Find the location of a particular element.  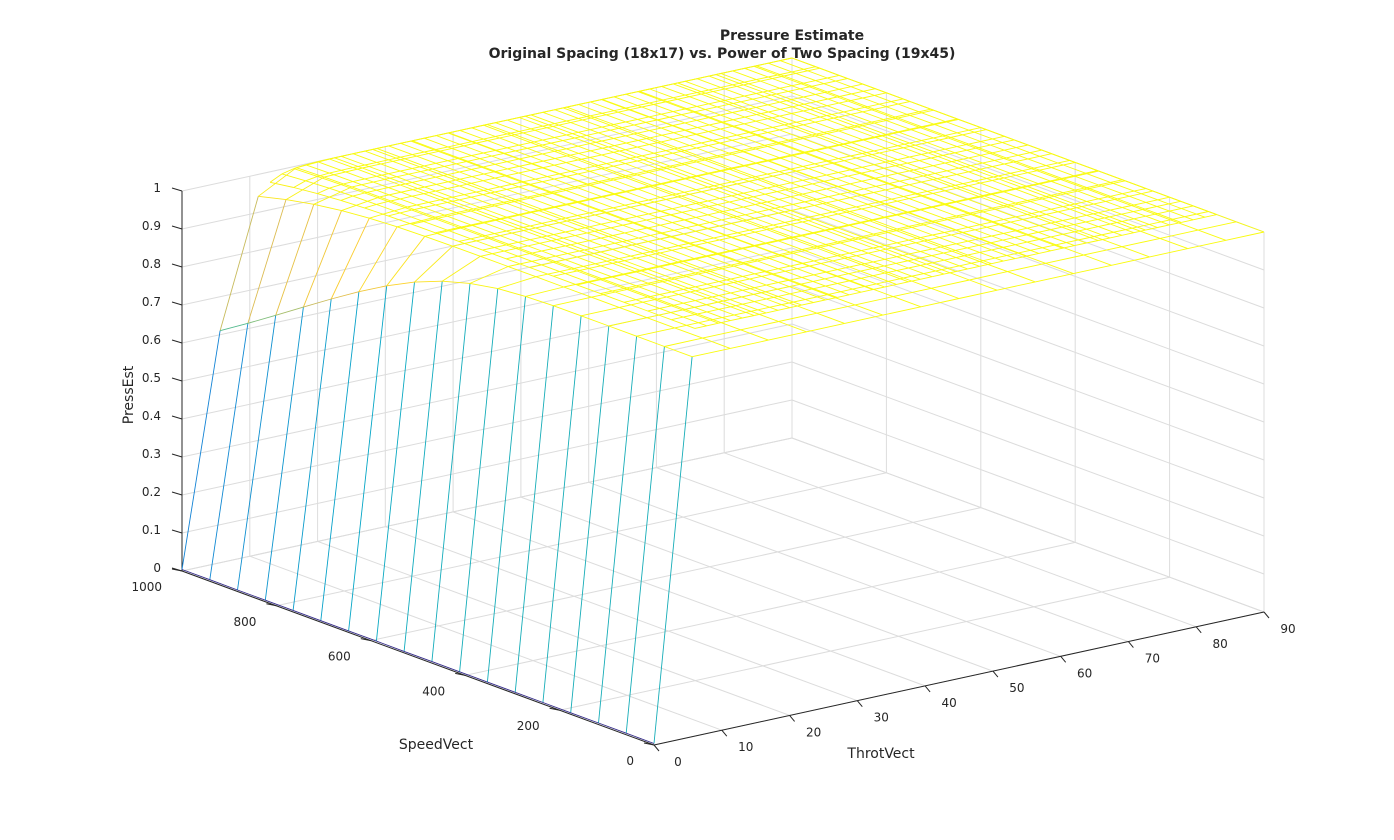

grid-line is located at coordinates (487, 504).